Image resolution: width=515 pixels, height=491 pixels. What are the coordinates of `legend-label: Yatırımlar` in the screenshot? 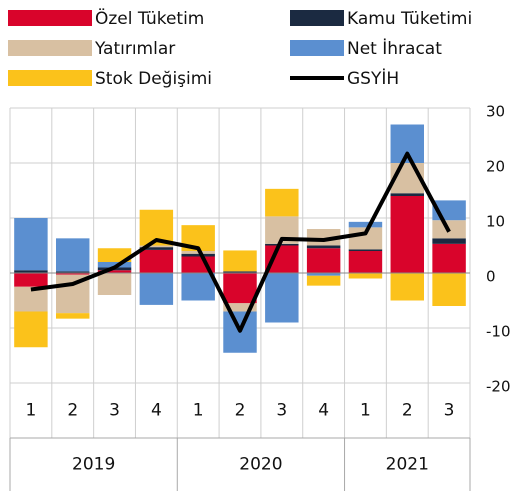 It's located at (134, 49).